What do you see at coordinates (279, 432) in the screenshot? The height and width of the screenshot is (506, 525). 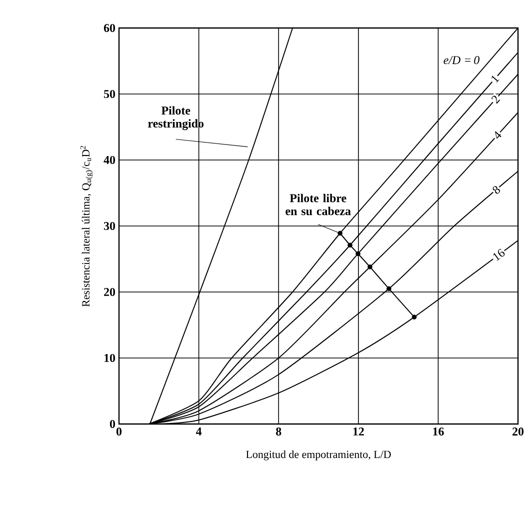 I see `x-tick-label: 8` at bounding box center [279, 432].